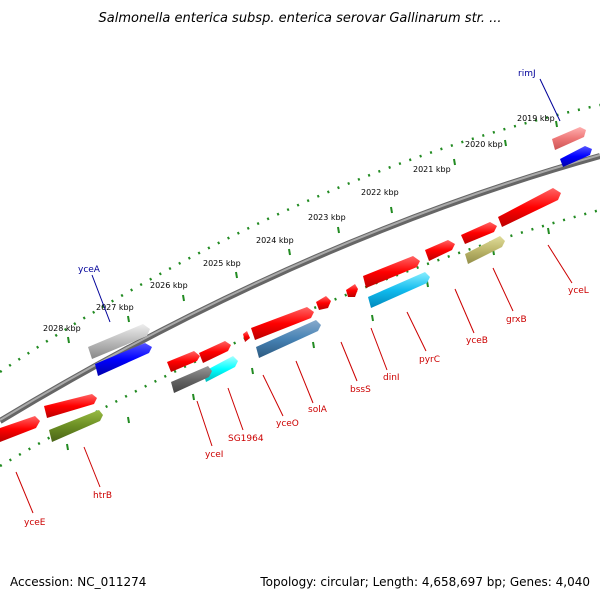  Describe the element at coordinates (569, 138) in the screenshot. I see `gene-rimJ` at that location.